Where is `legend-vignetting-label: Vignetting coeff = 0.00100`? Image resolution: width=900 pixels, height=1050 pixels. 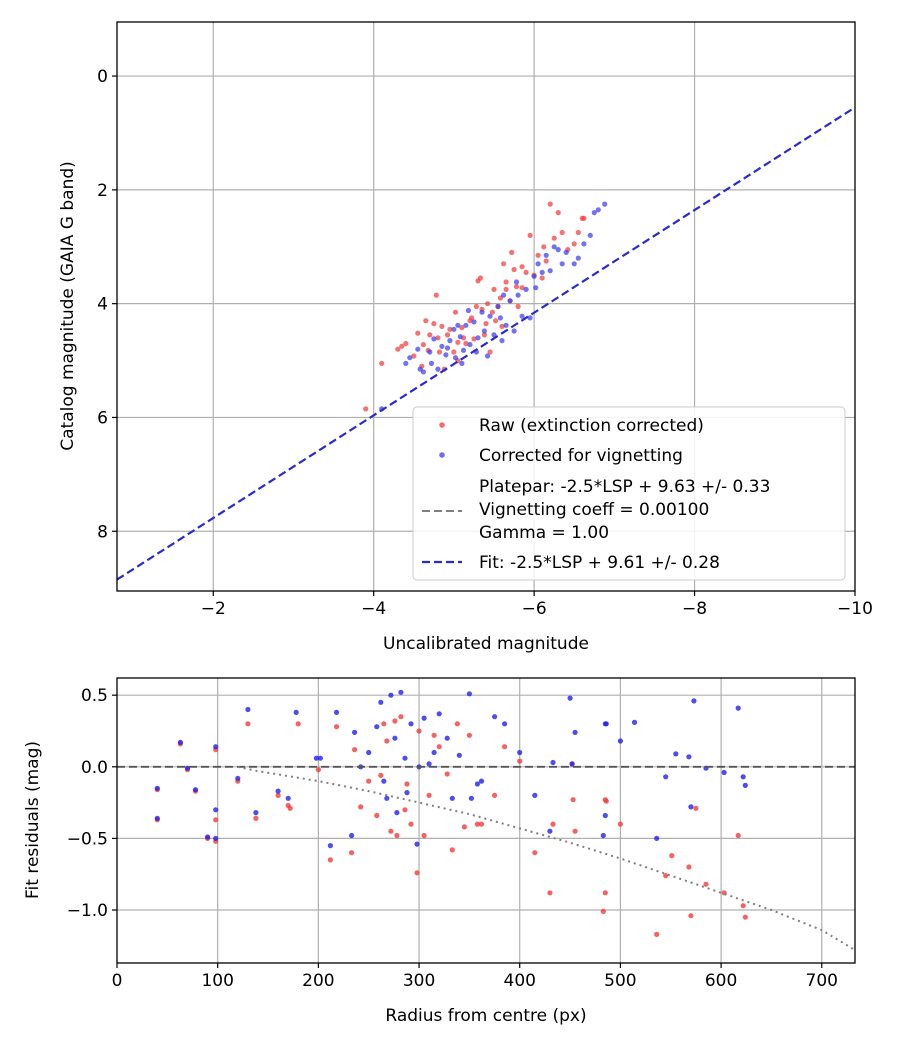
legend-vignetting-label: Vignetting coeff = 0.00100 is located at coordinates (594, 510).